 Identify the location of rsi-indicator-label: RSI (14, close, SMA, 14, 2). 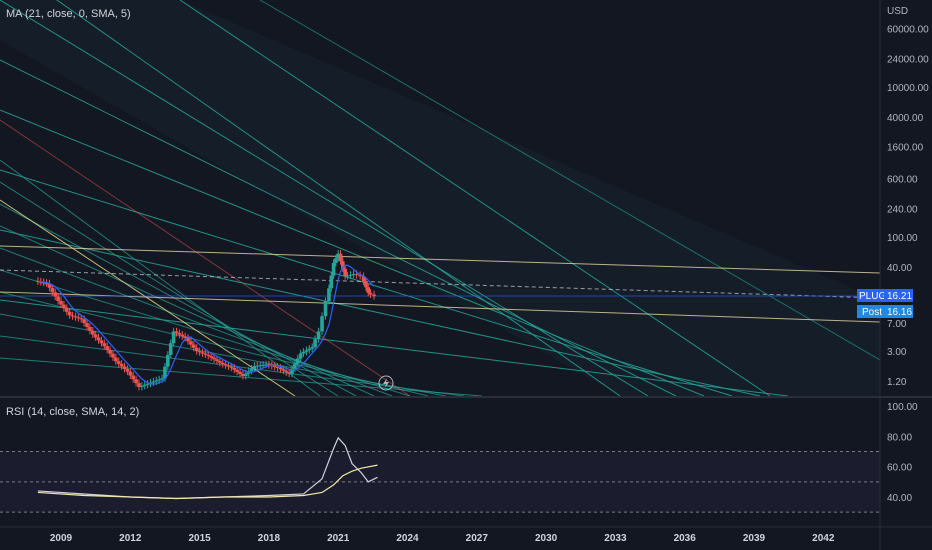
(72, 412).